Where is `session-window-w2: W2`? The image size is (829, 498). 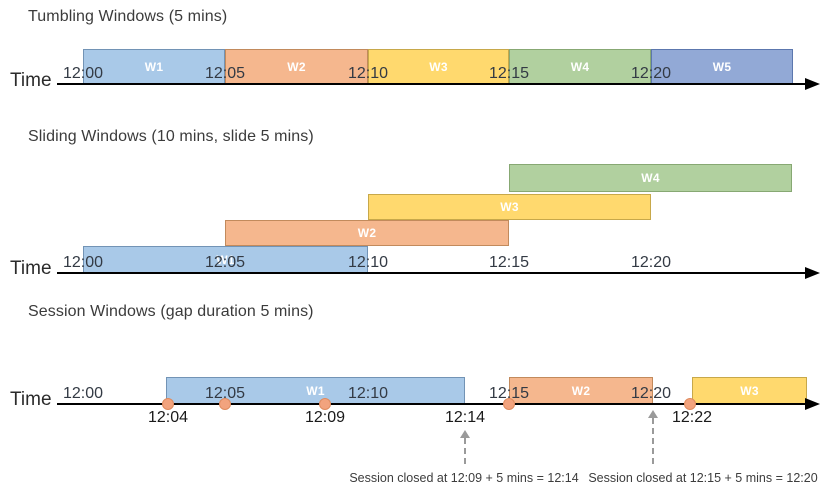 session-window-w2: W2 is located at coordinates (581, 390).